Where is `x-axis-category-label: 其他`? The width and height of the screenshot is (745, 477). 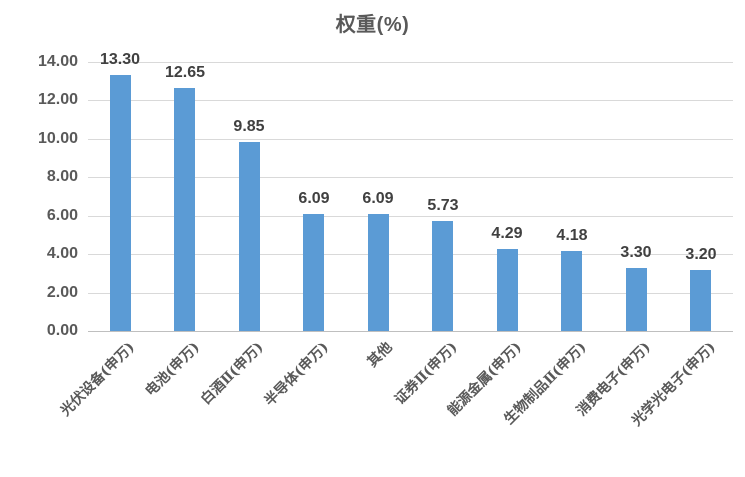 x-axis-category-label: 其他 is located at coordinates (380, 355).